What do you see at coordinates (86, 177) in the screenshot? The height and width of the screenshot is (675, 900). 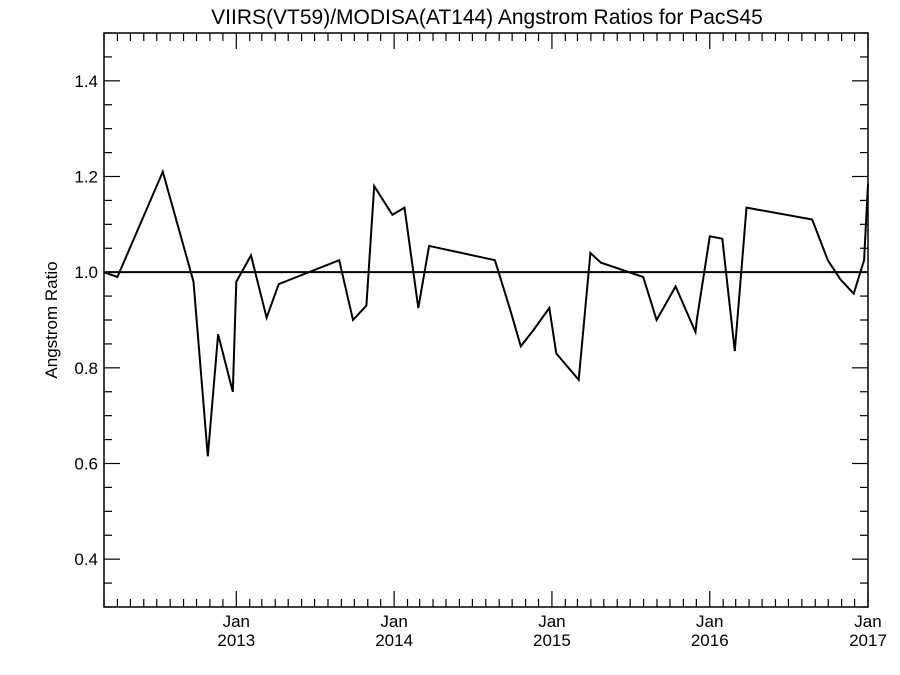 I see `y-tick-label: 1.2` at bounding box center [86, 177].